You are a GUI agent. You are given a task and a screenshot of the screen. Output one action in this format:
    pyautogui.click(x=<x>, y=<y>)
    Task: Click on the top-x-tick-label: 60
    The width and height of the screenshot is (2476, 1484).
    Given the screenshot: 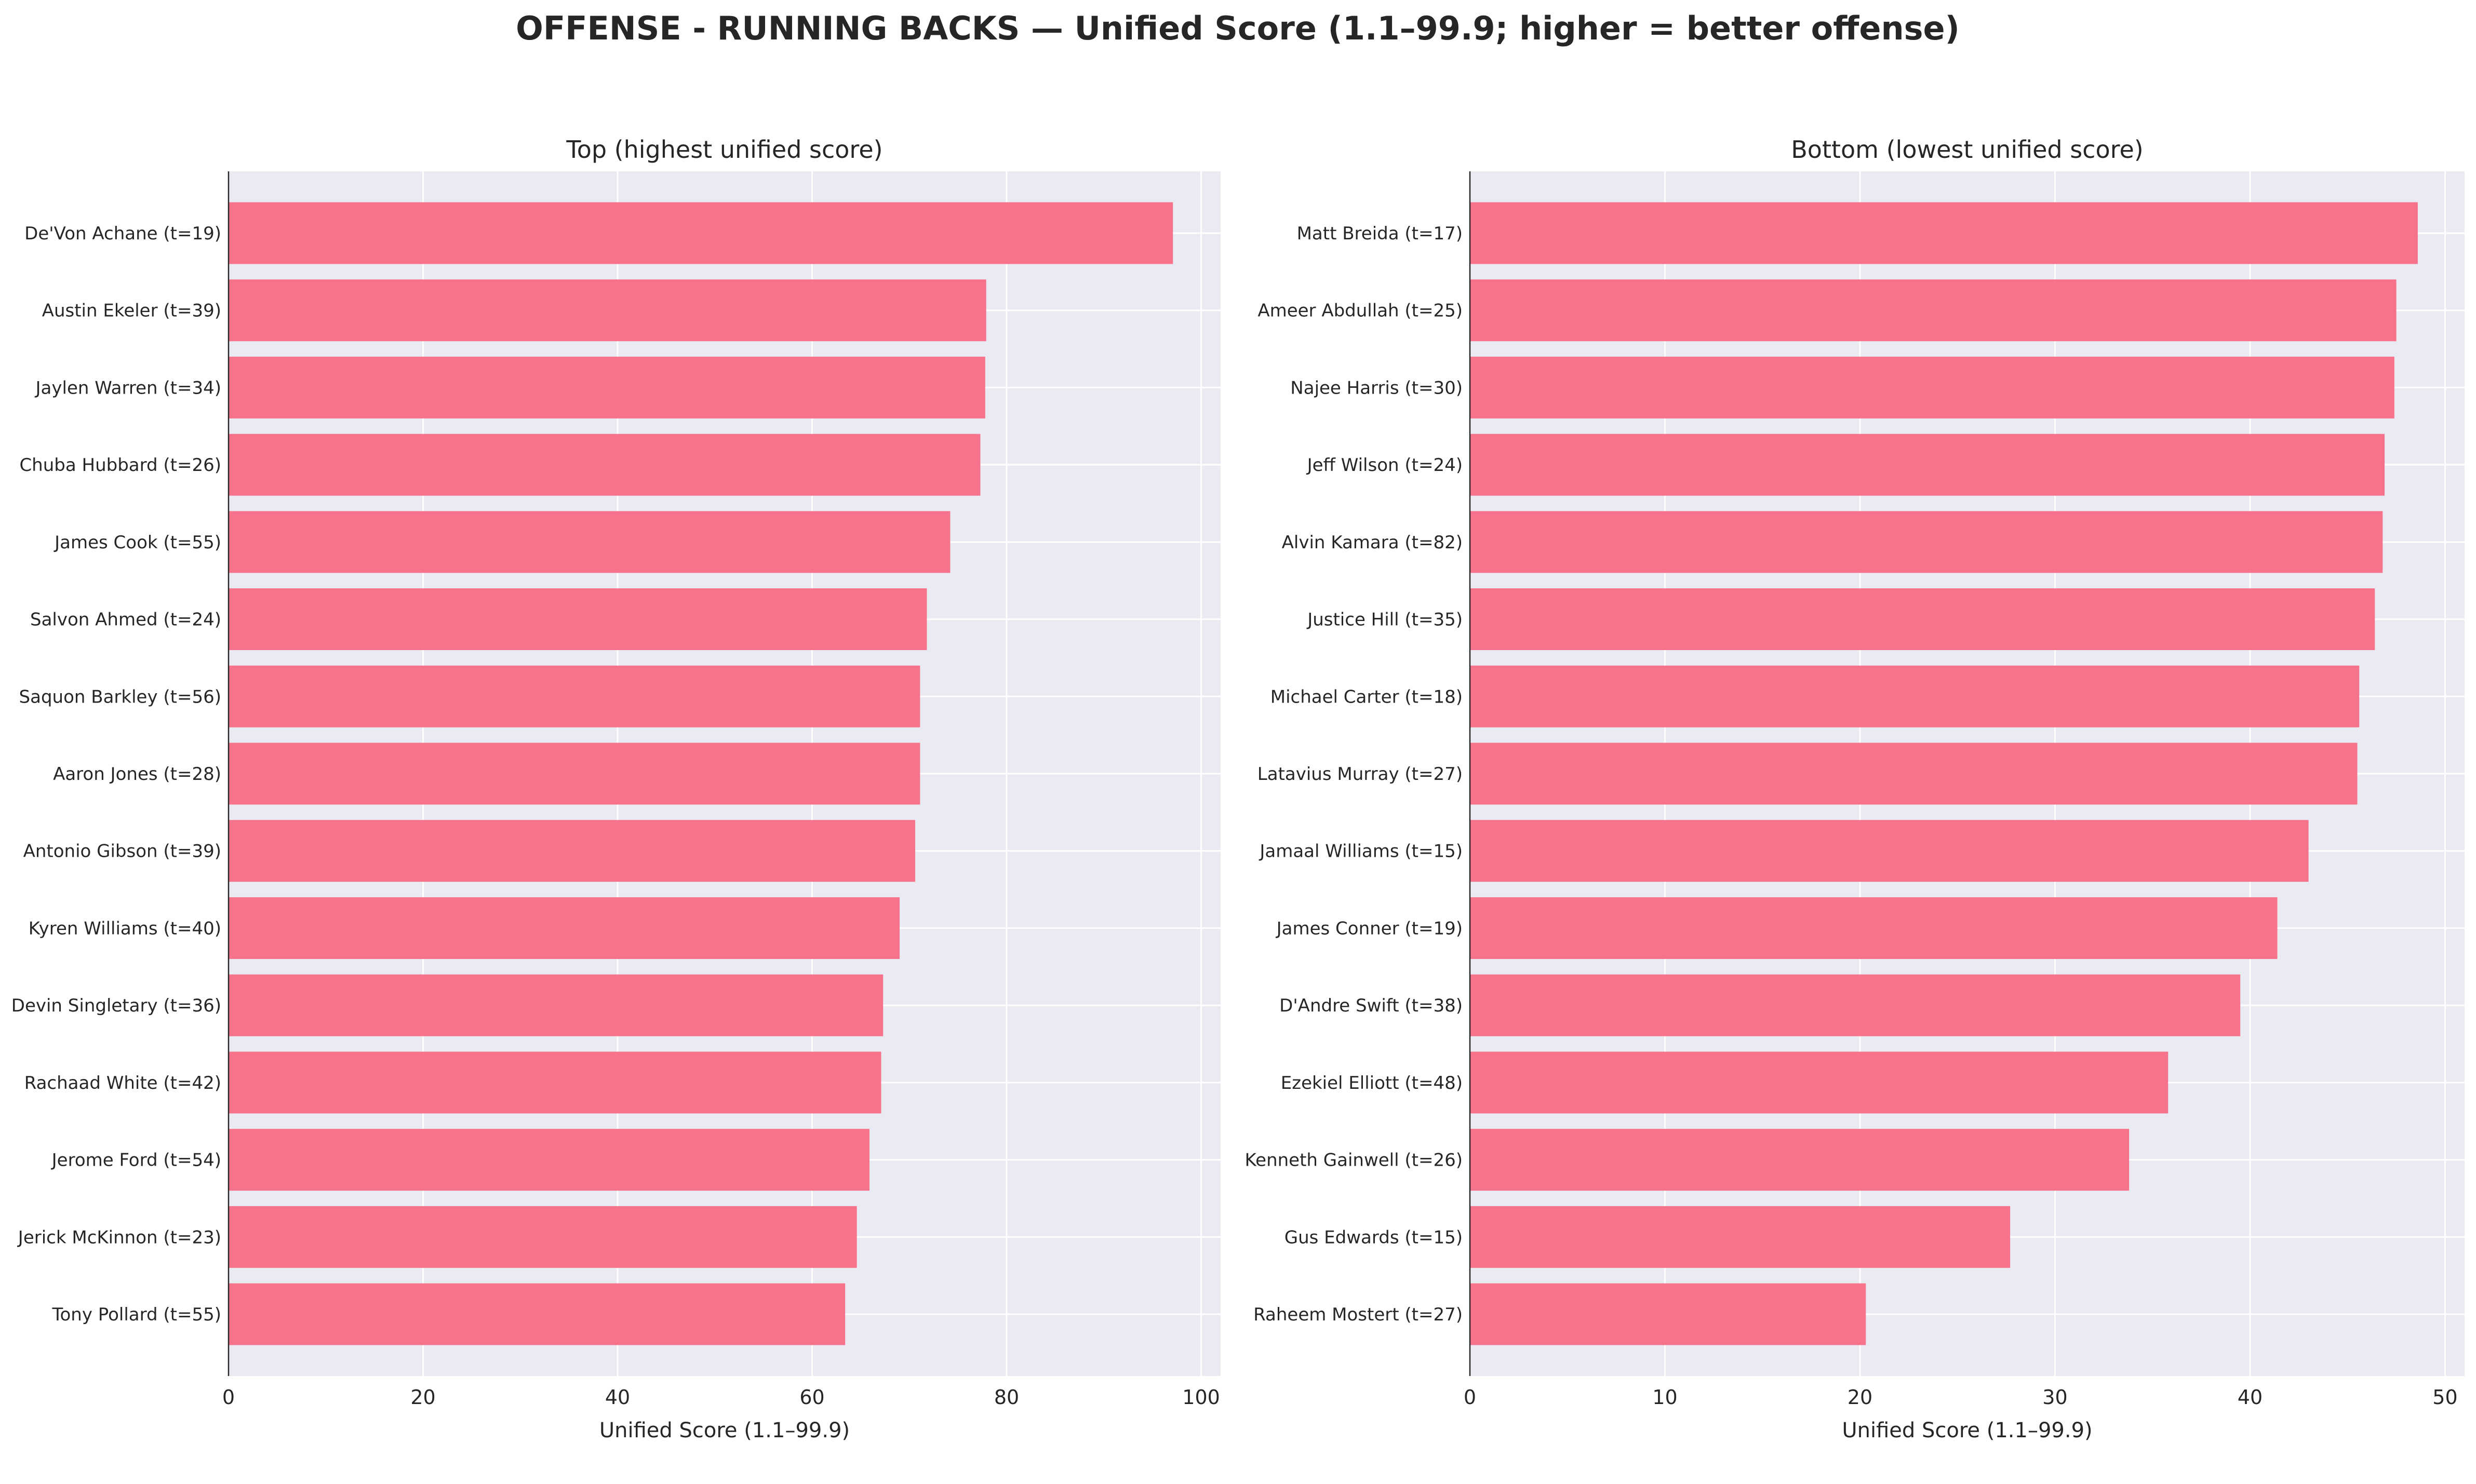 What is the action you would take?
    pyautogui.click(x=811, y=1398)
    